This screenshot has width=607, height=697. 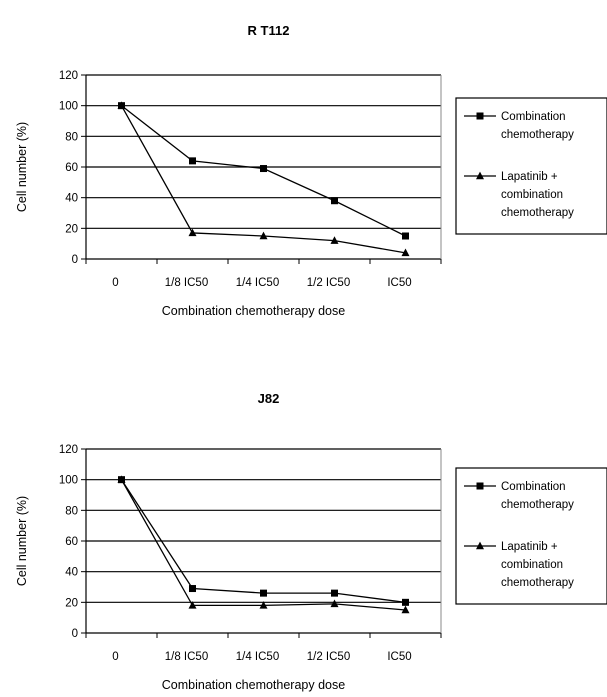 What do you see at coordinates (269, 30) in the screenshot?
I see `chart-title: R T112` at bounding box center [269, 30].